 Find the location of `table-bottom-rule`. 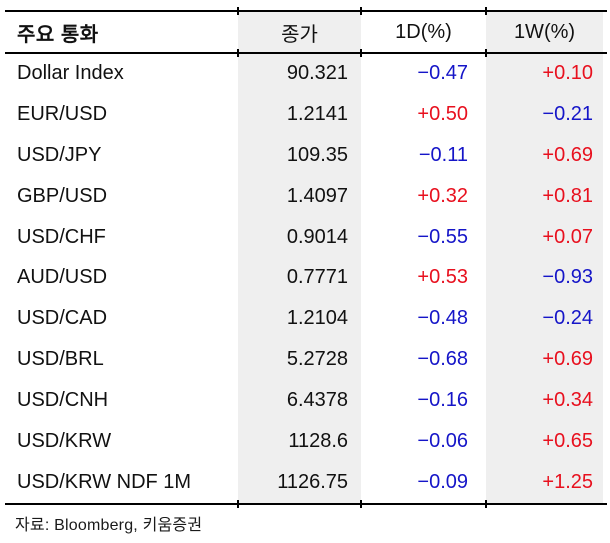

table-bottom-rule is located at coordinates (306, 504).